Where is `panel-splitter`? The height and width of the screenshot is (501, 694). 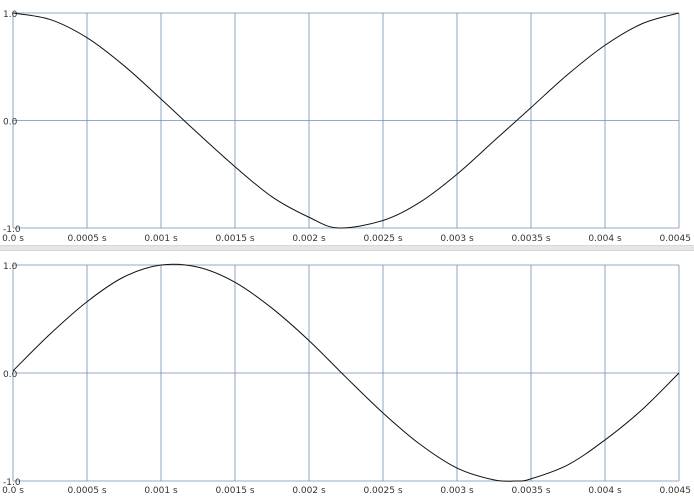
panel-splitter is located at coordinates (347, 248).